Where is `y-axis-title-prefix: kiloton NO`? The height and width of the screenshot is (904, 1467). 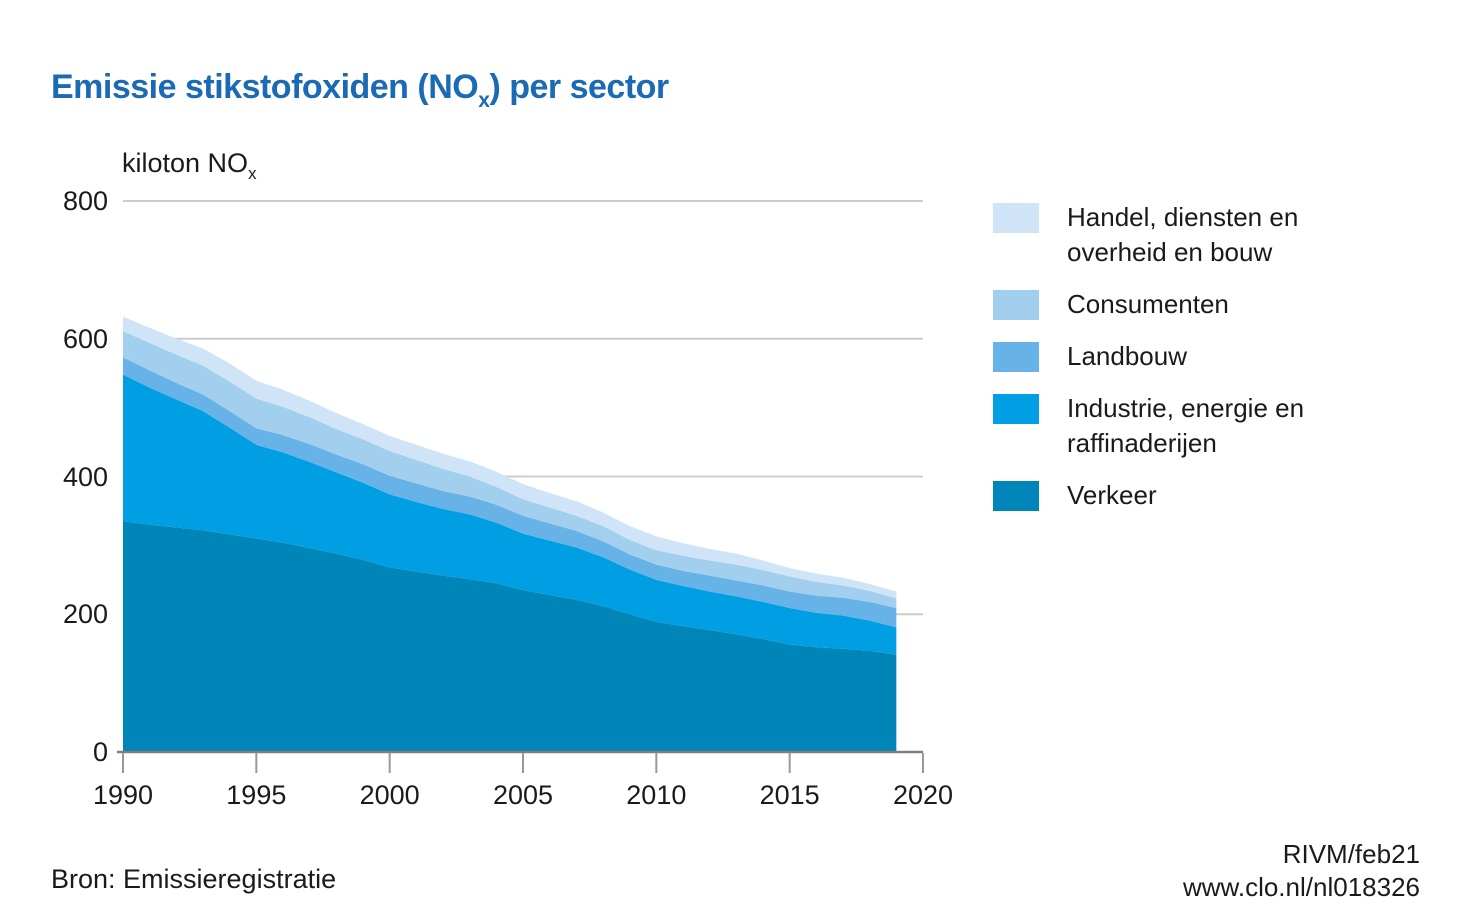
y-axis-title-prefix: kiloton NO is located at coordinates (185, 163).